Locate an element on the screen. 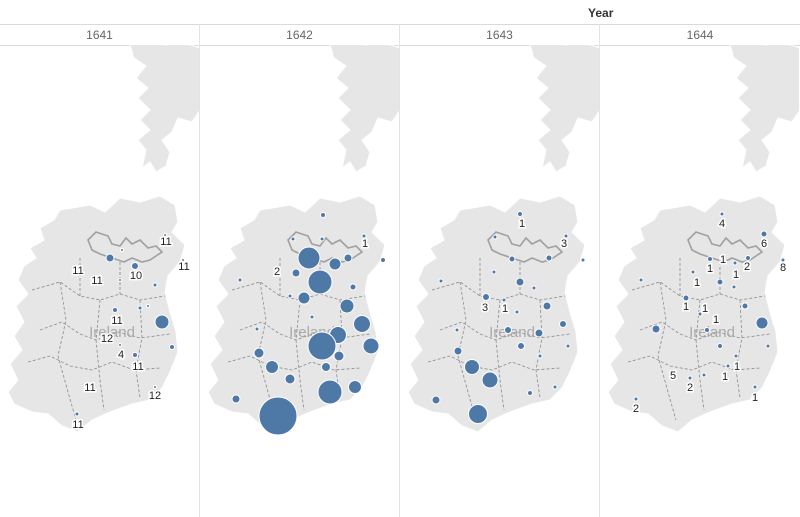 The height and width of the screenshot is (517, 800). column-header-1644: 1644 is located at coordinates (700, 35).